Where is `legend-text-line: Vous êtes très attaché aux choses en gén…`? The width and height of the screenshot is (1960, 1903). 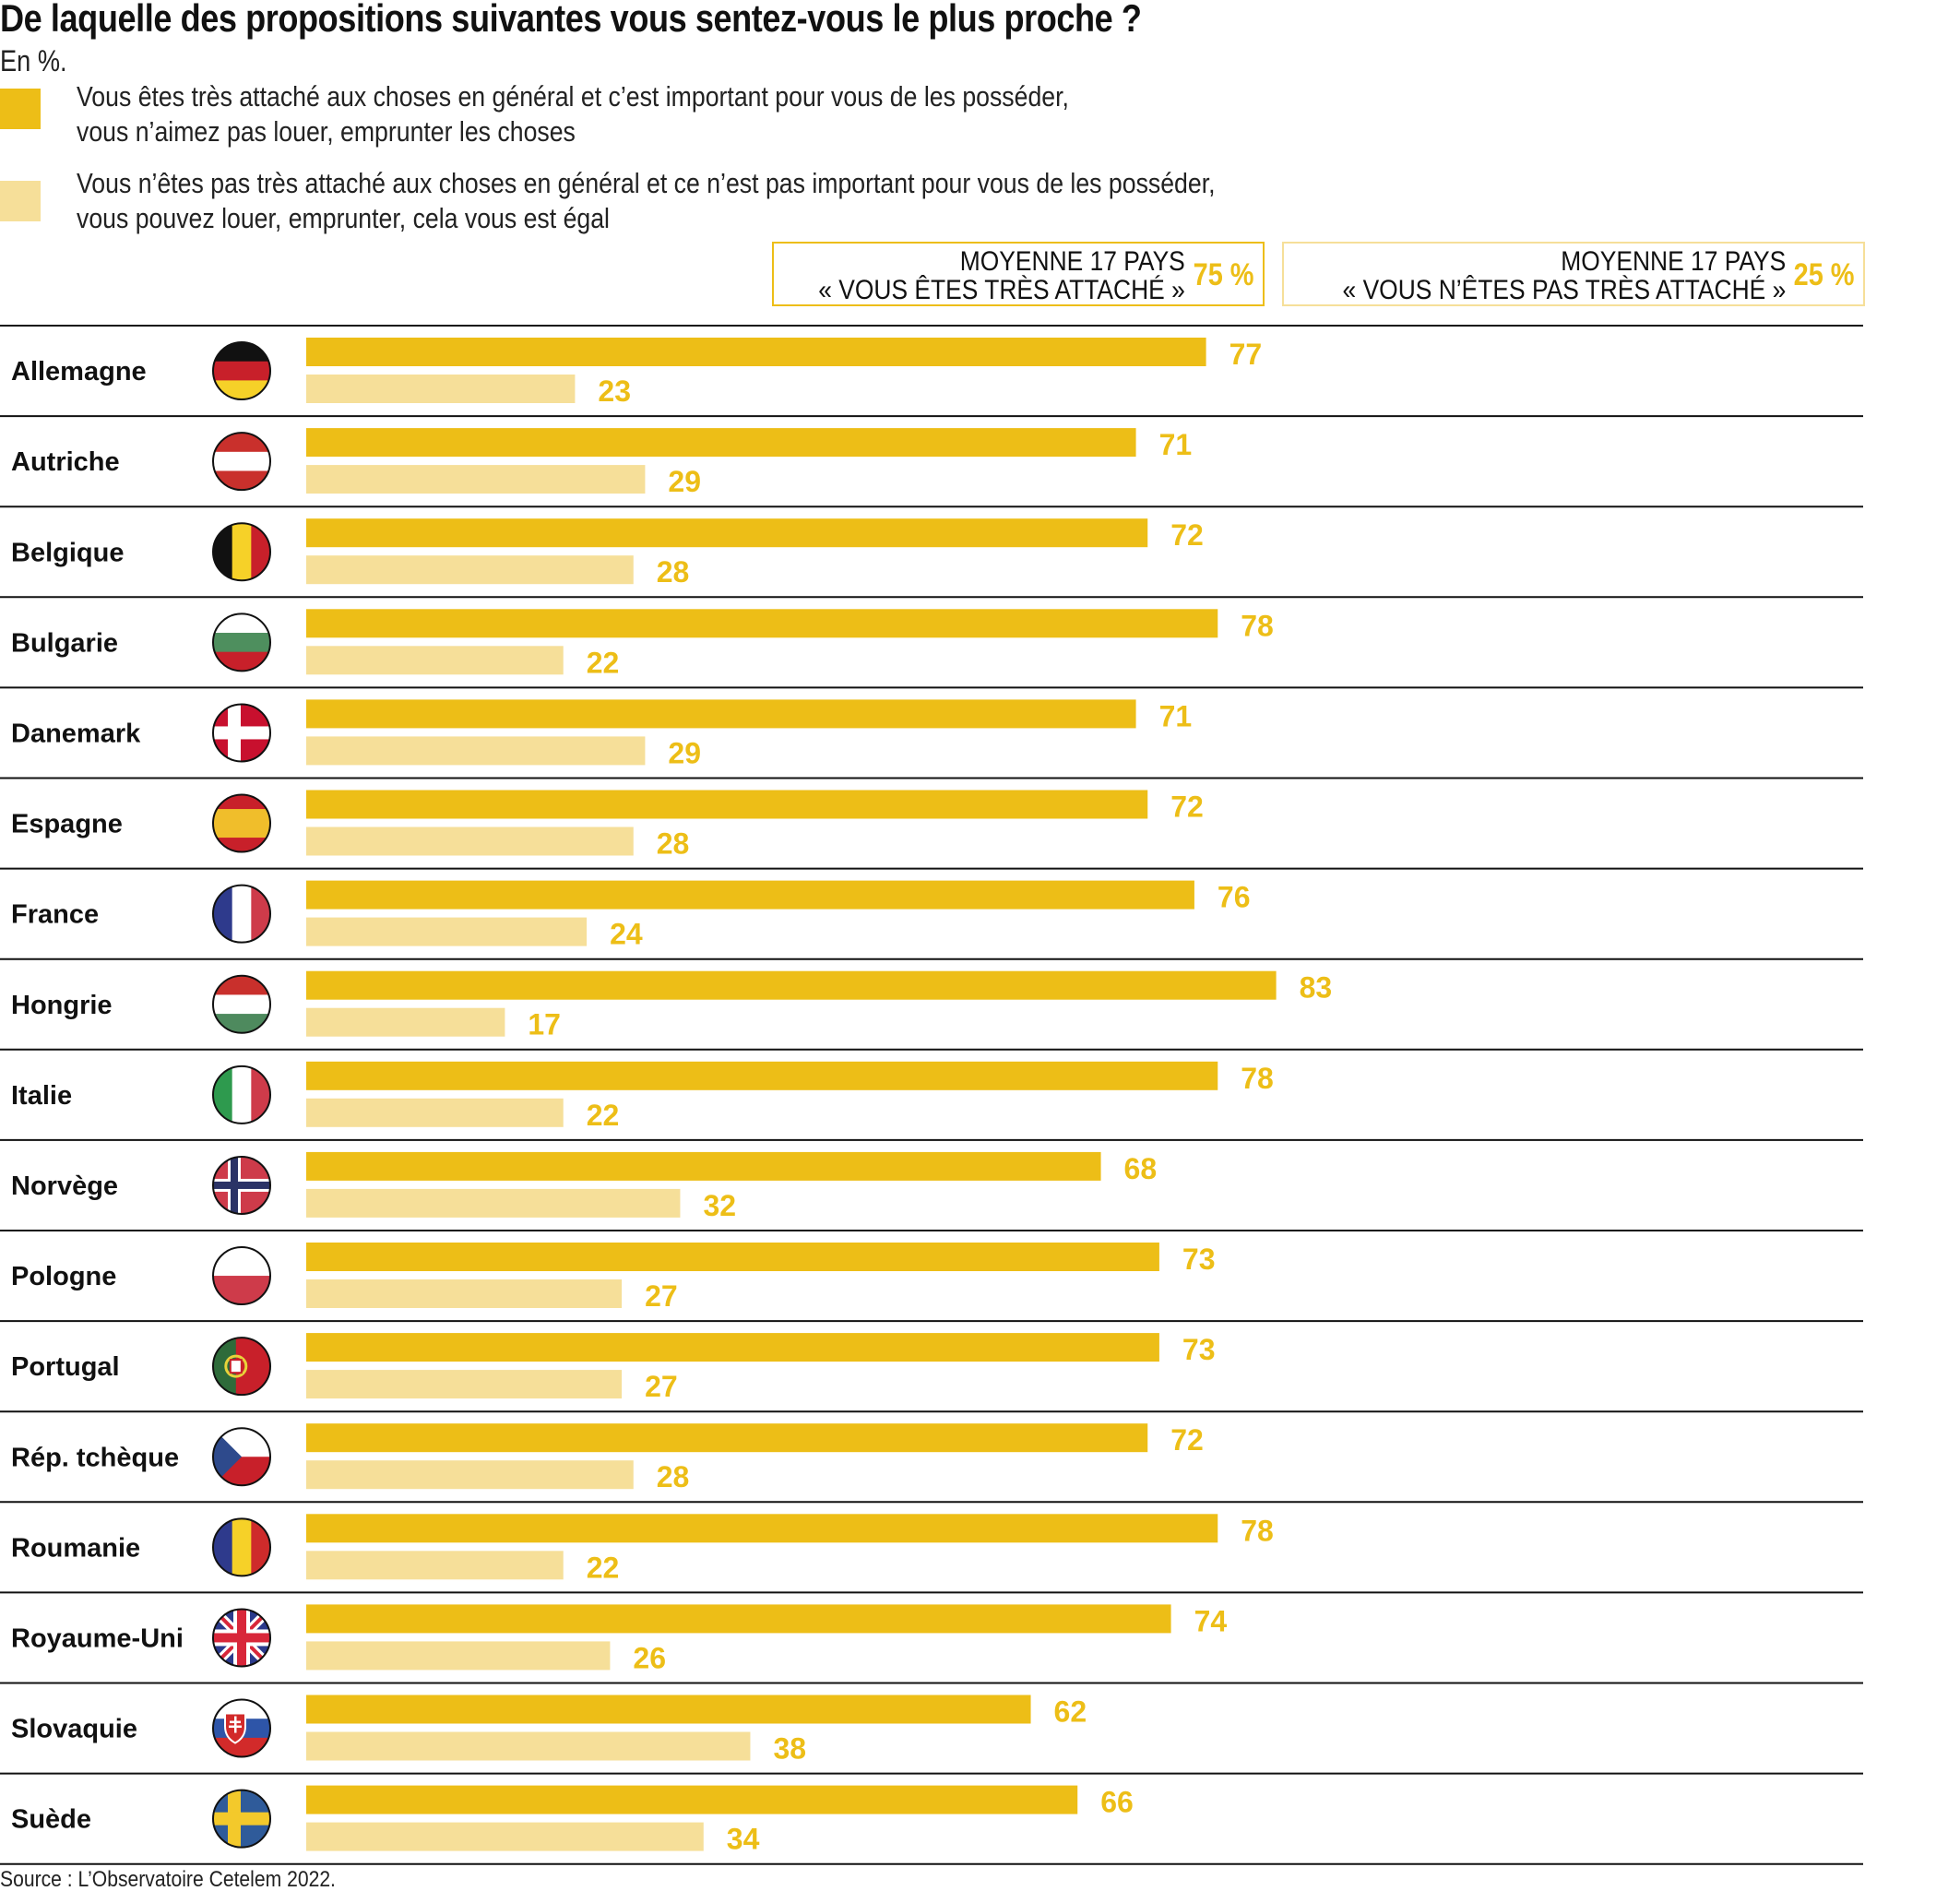 legend-text-line: Vous êtes très attaché aux choses en gén… is located at coordinates (573, 96).